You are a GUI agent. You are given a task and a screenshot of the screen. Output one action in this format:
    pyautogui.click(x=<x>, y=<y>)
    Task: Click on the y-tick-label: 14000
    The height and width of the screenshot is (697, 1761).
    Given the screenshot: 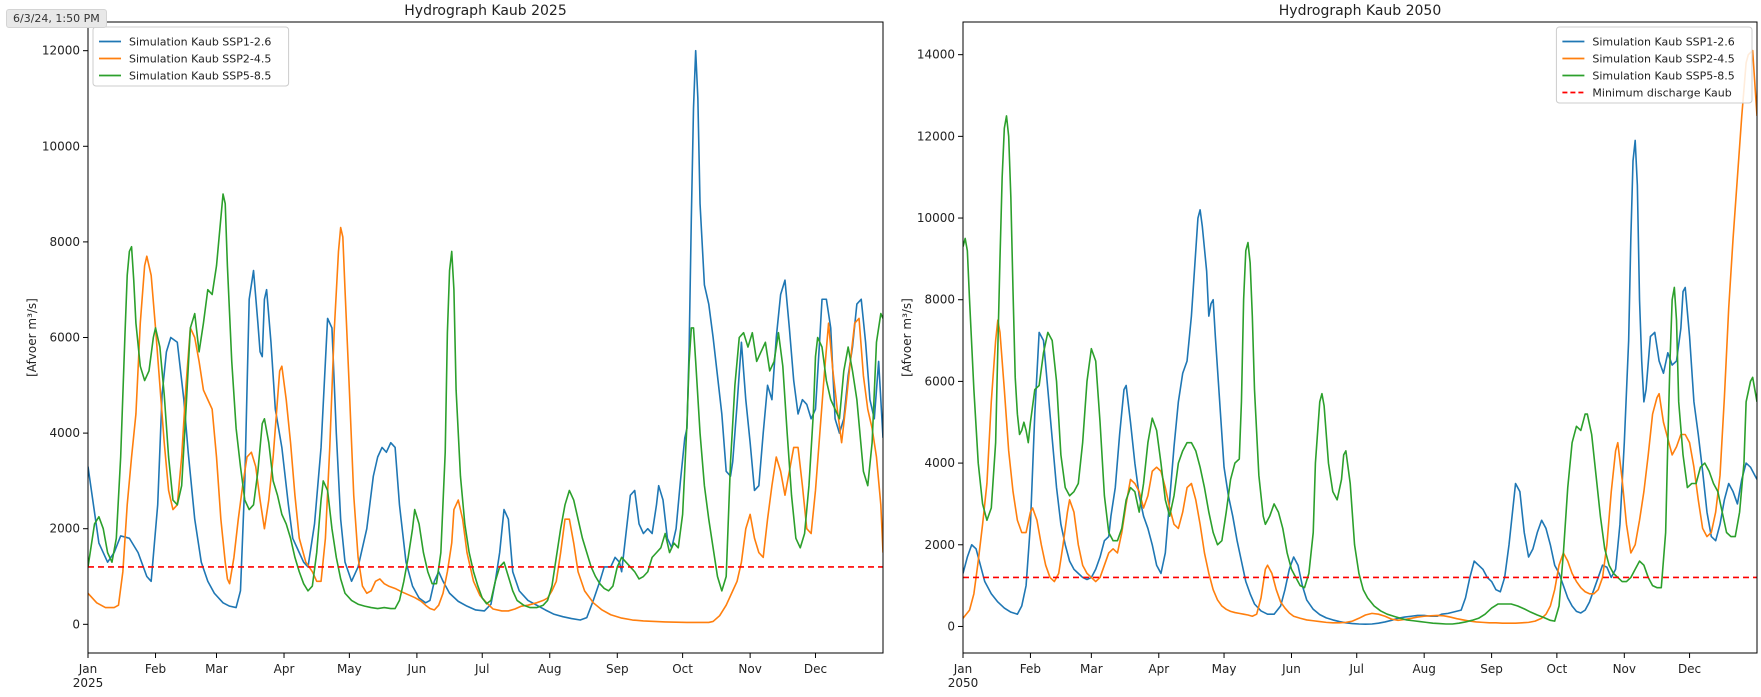 What is the action you would take?
    pyautogui.click(x=936, y=55)
    